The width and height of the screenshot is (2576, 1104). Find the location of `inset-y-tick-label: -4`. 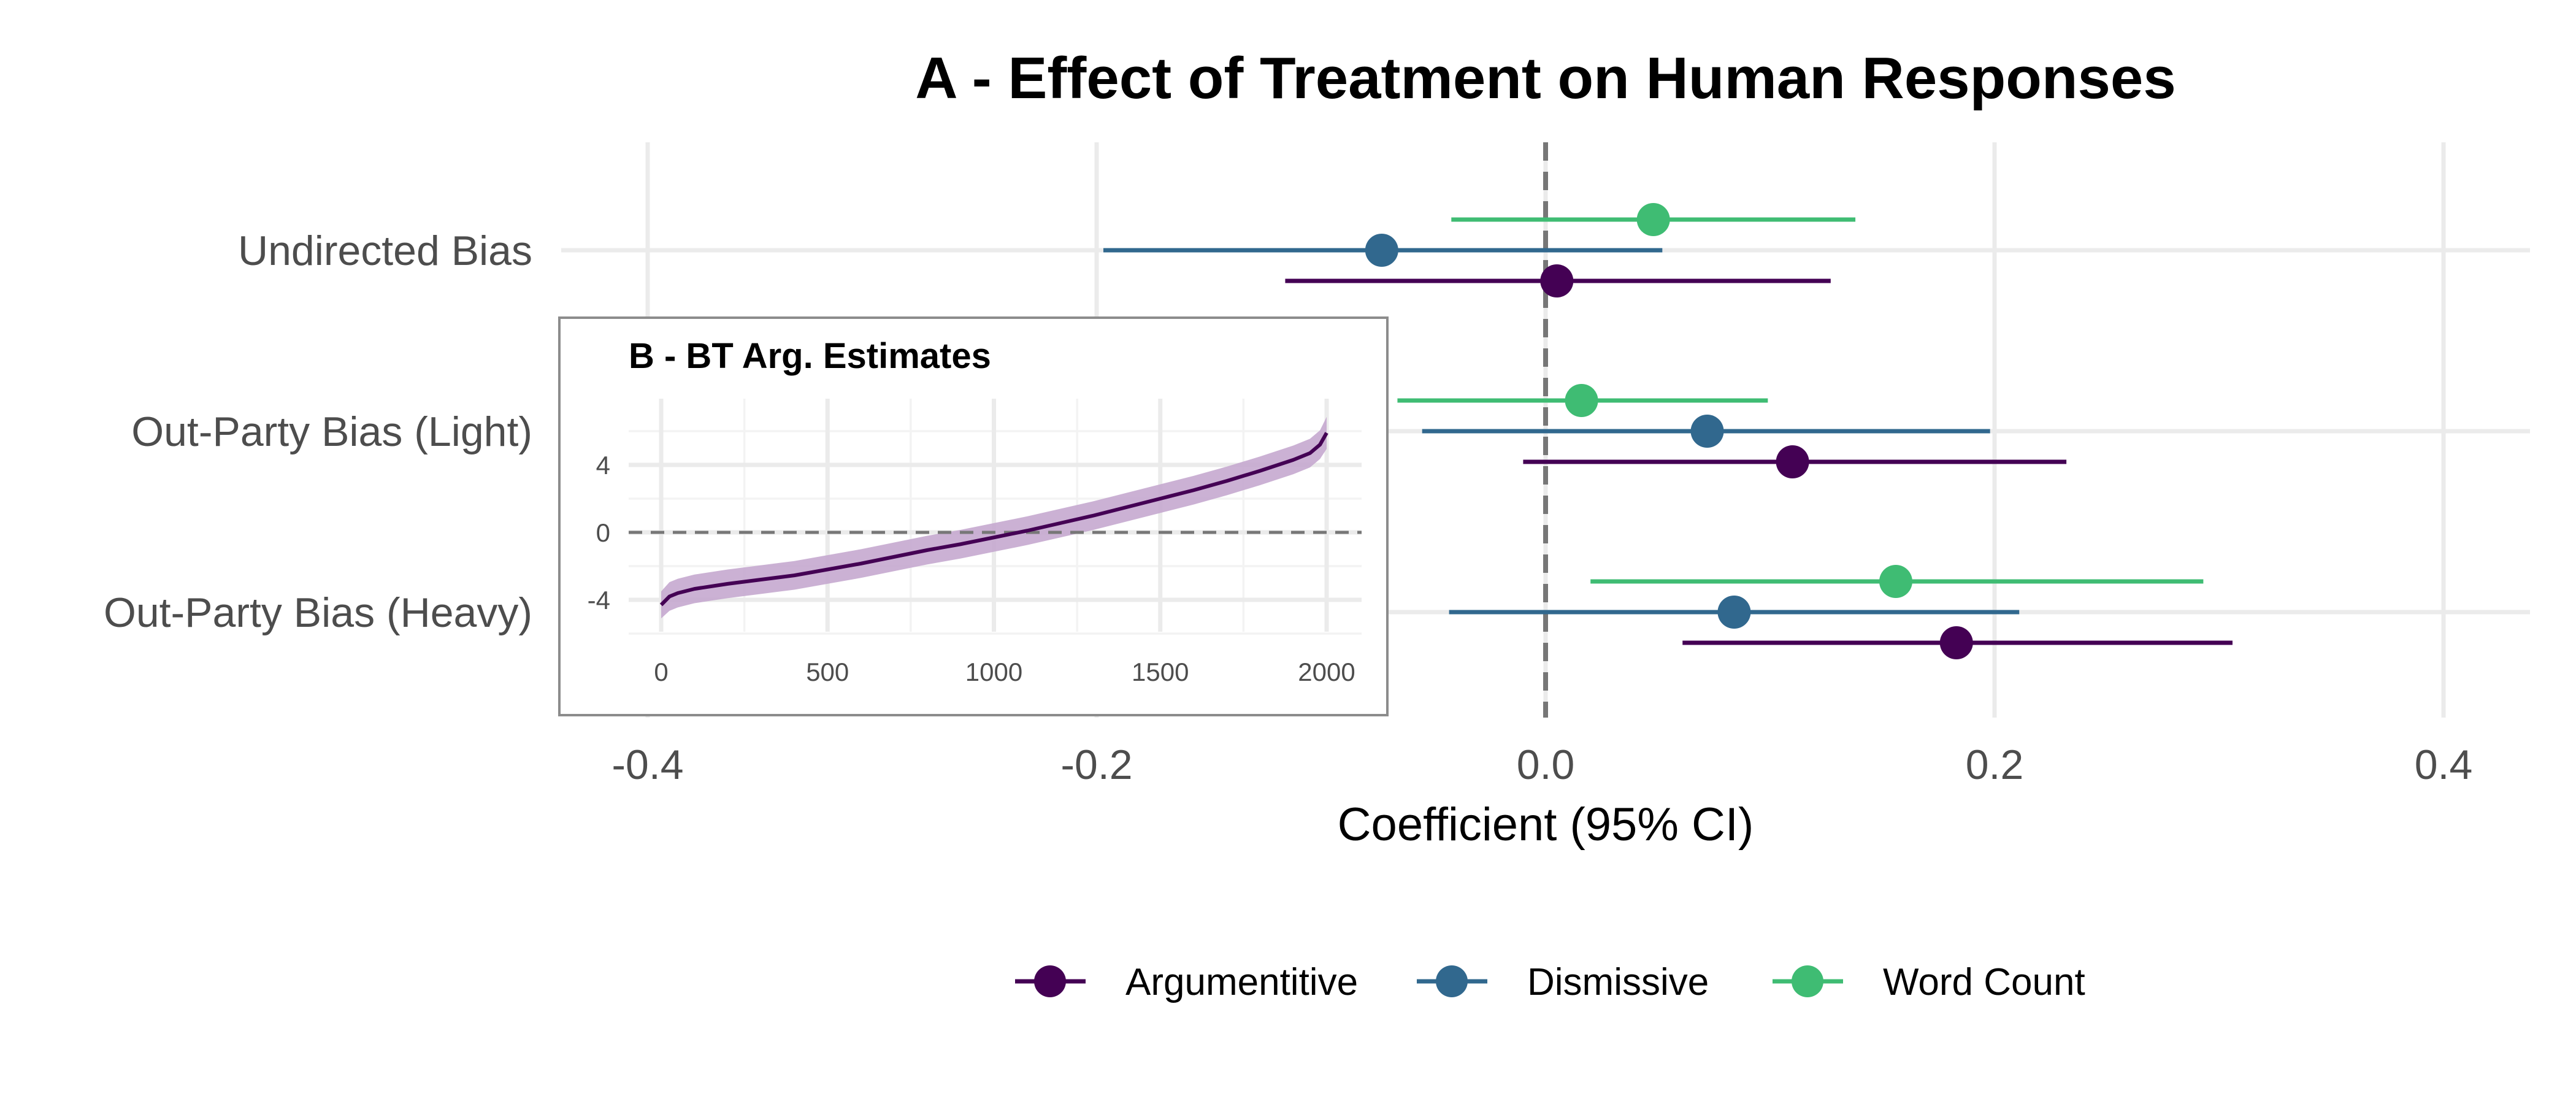

inset-y-tick-label: -4 is located at coordinates (599, 600).